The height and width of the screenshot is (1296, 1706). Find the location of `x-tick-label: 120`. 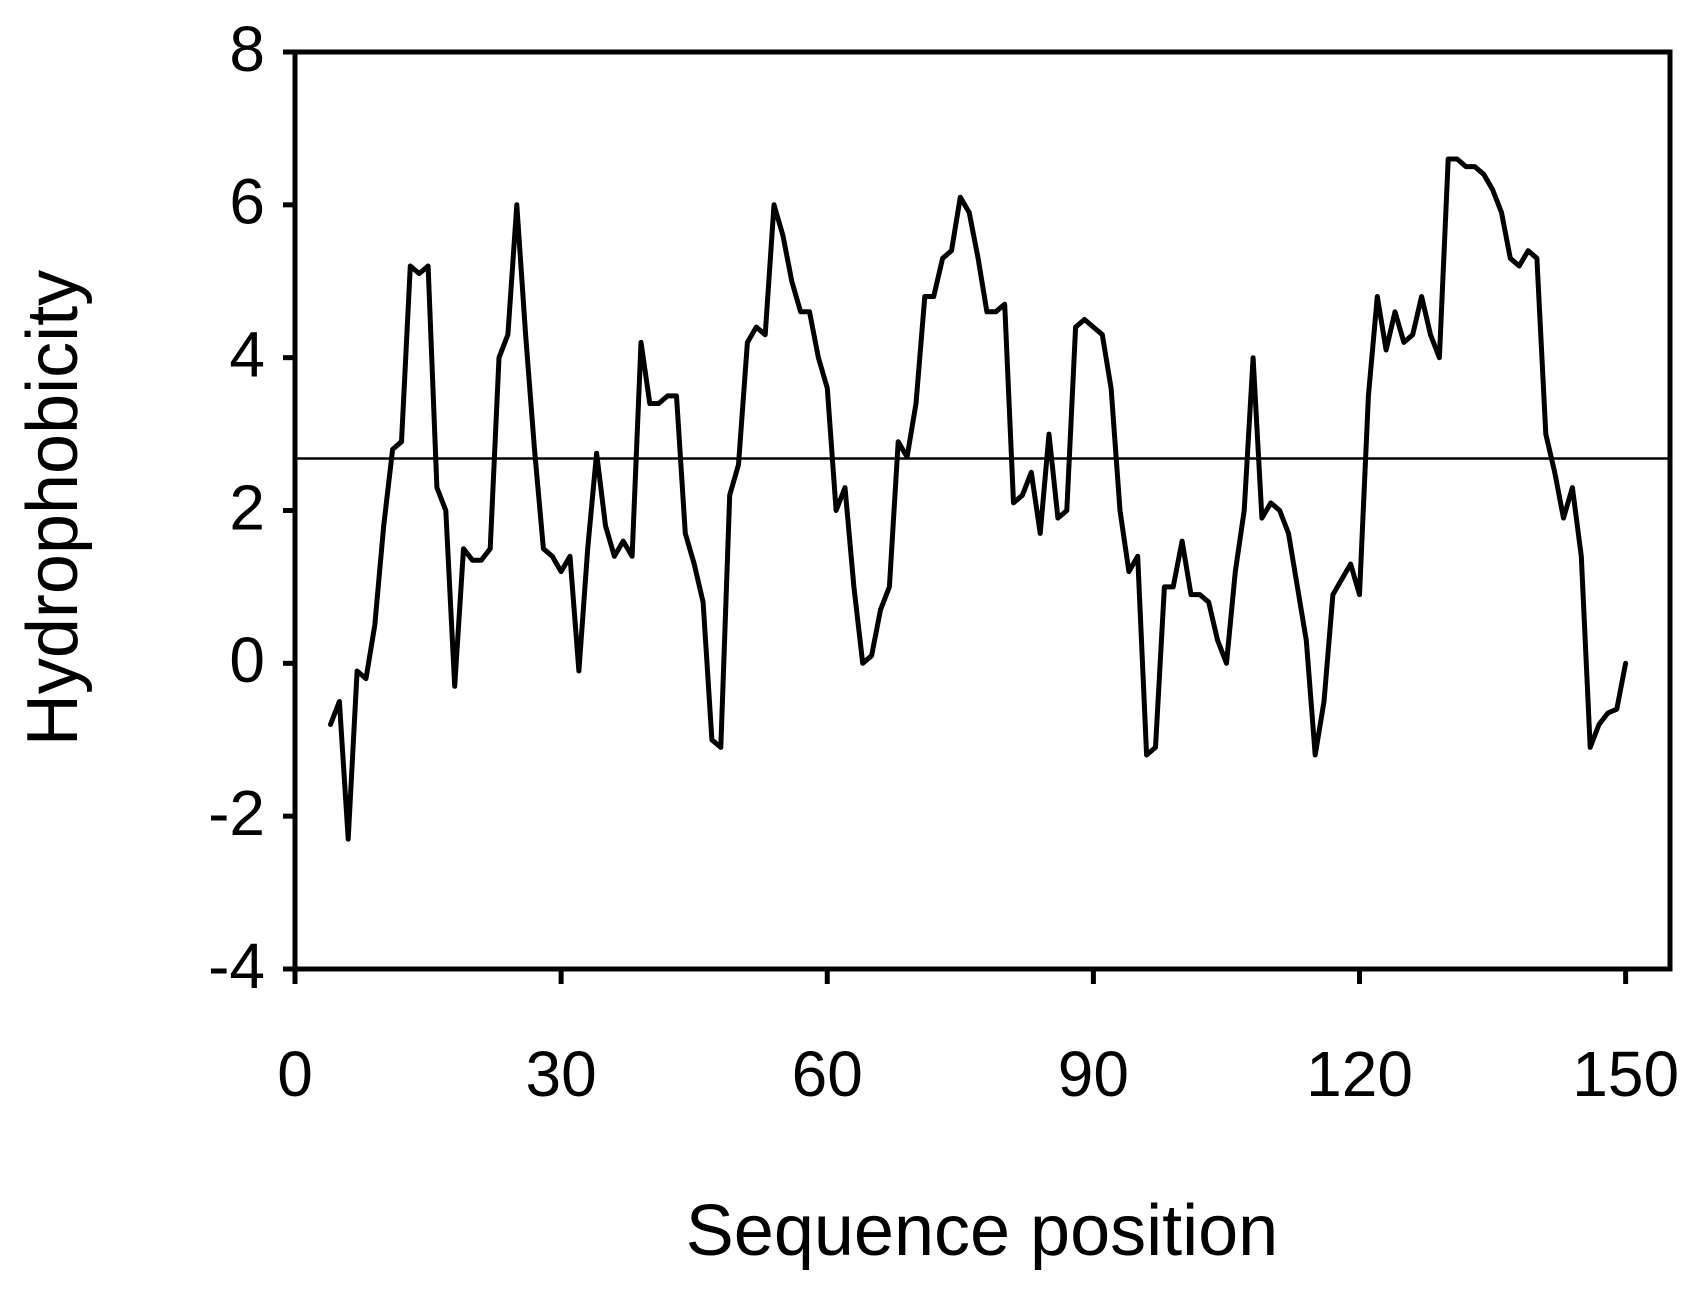

x-tick-label: 120 is located at coordinates (1359, 1074).